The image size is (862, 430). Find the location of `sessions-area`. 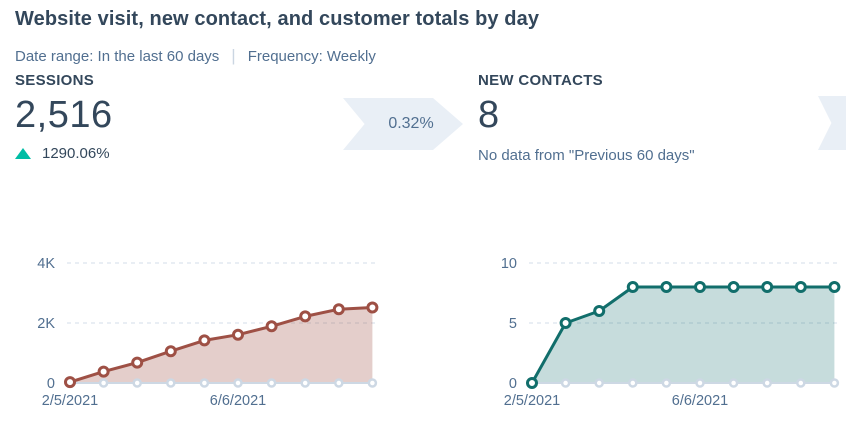

sessions-area is located at coordinates (221, 345).